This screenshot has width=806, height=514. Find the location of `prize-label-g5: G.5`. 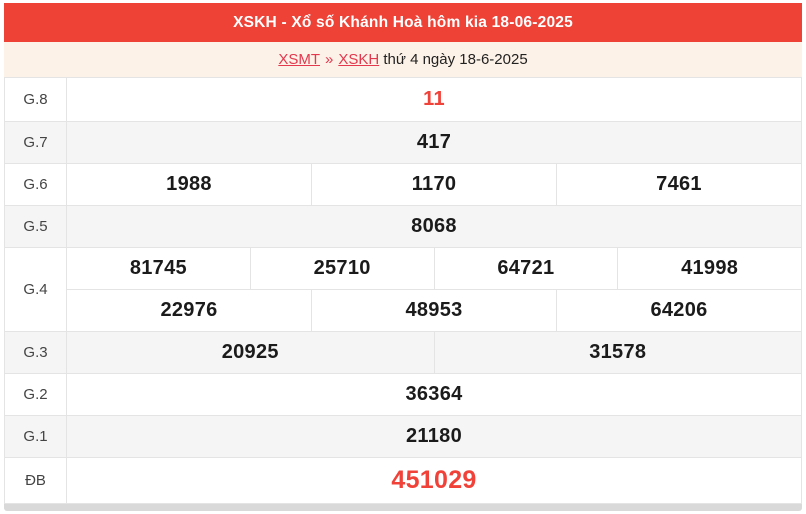

prize-label-g5: G.5 is located at coordinates (35, 226).